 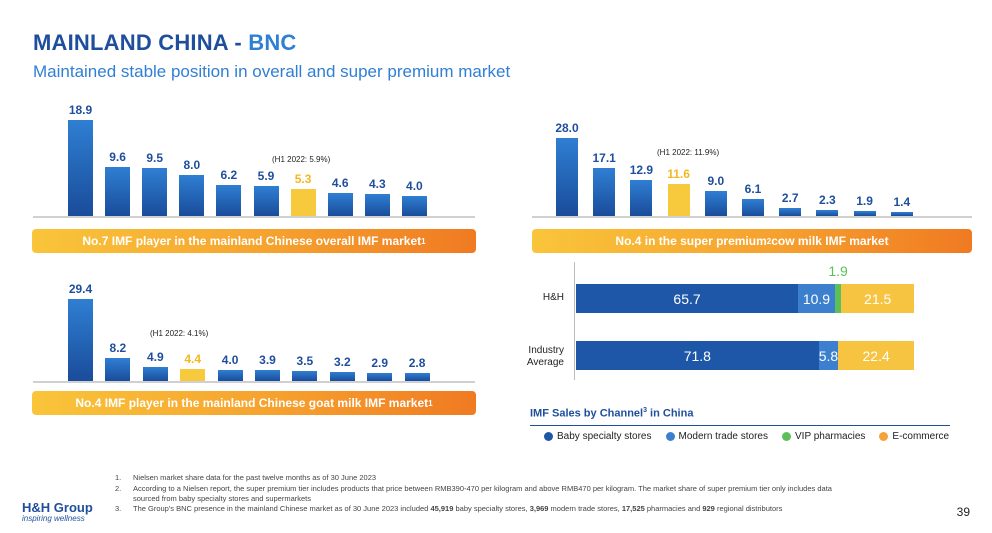 I want to click on bar-value-label: 2.7, so click(x=790, y=198).